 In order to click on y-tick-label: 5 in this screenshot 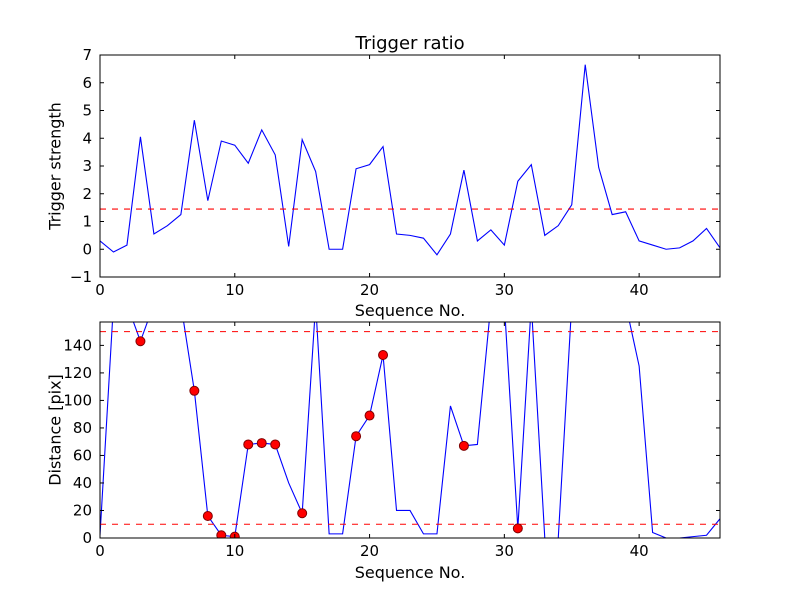, I will do `click(87, 111)`.